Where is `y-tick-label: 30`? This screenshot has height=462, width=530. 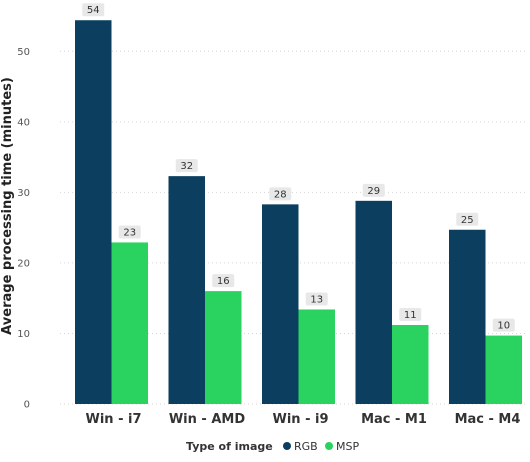 y-tick-label: 30 is located at coordinates (23, 193).